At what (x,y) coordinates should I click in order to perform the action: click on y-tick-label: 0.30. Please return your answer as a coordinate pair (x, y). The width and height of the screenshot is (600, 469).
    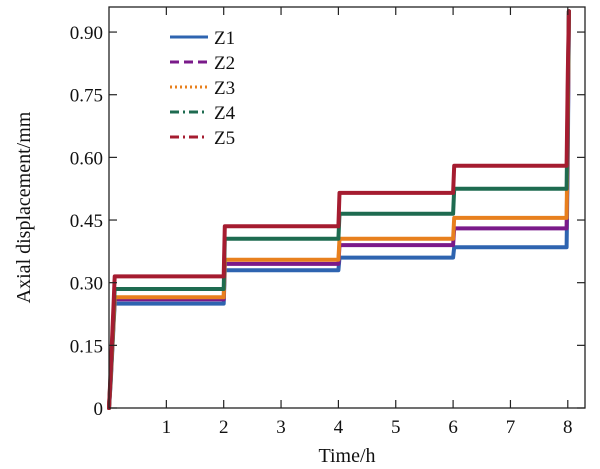
    Looking at the image, I should click on (86, 284).